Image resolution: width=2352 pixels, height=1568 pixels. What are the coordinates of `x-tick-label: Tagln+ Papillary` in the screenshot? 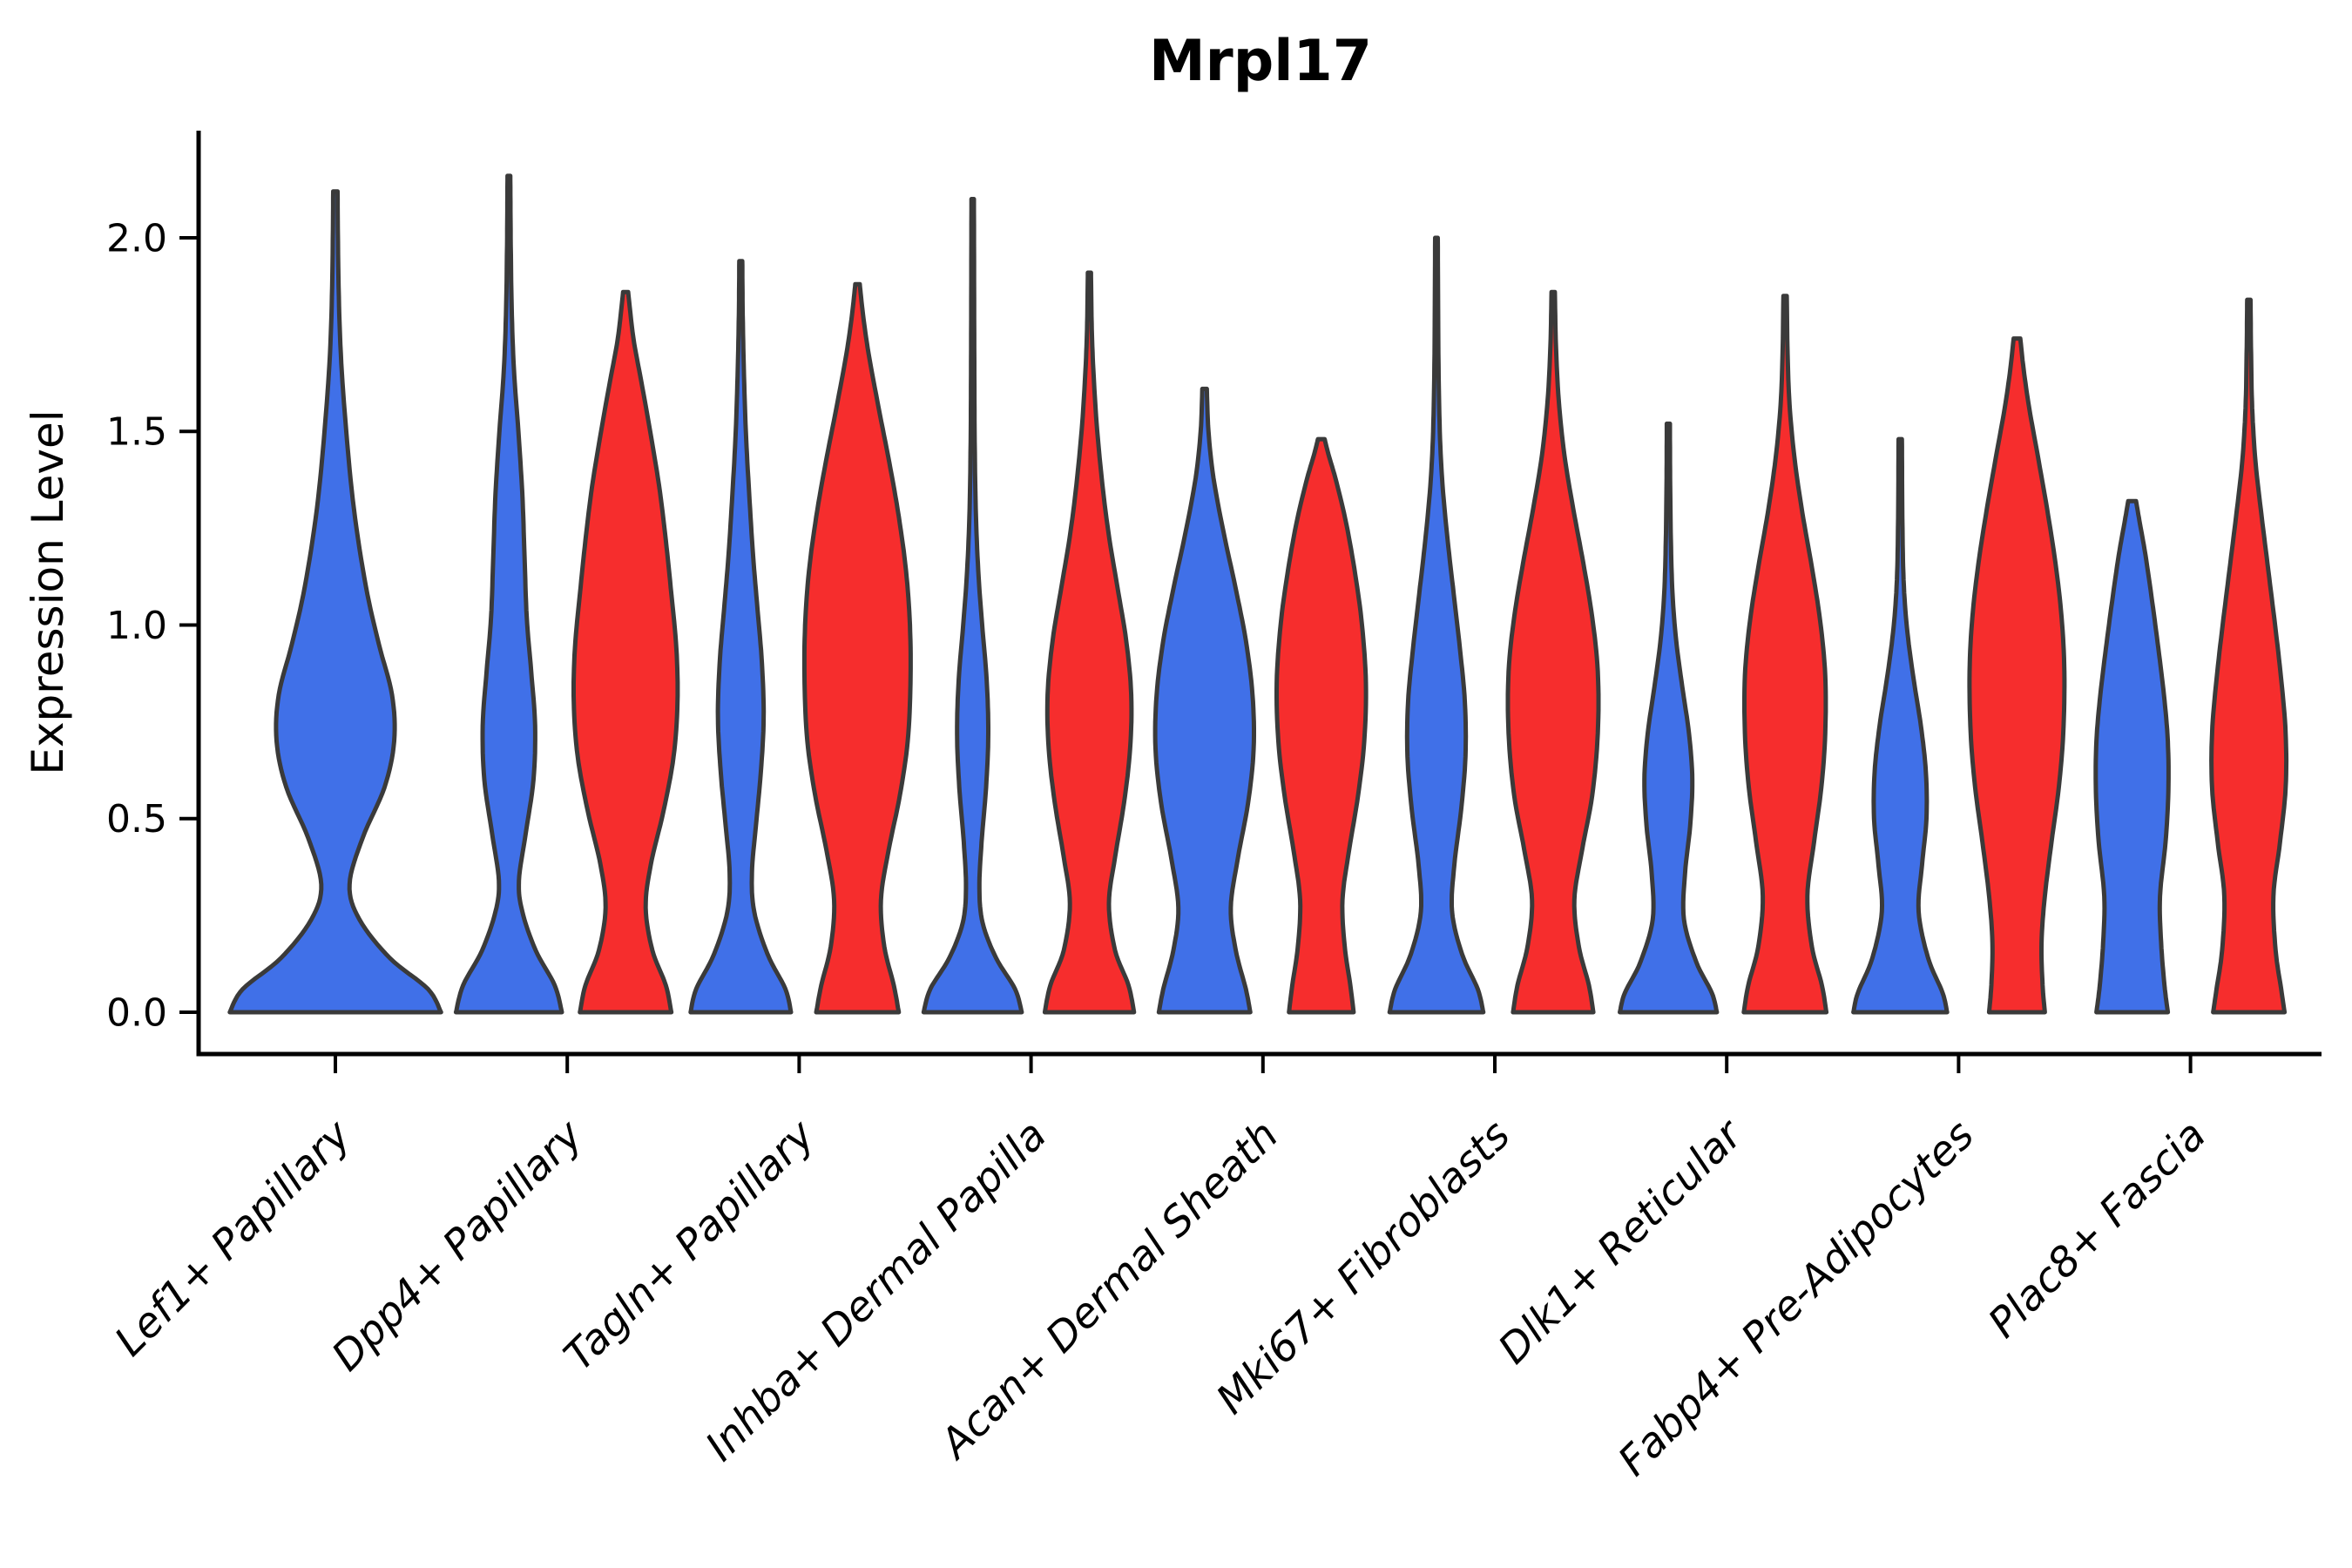 It's located at (690, 1246).